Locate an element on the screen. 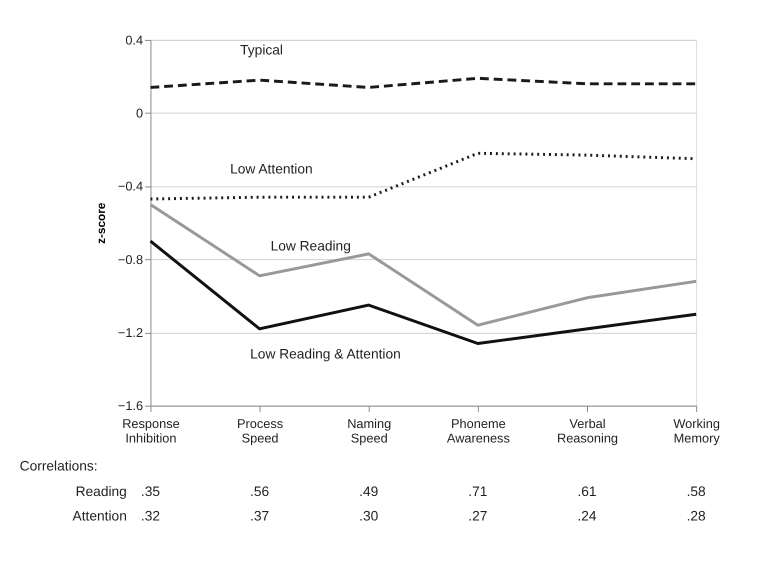  text: .37 is located at coordinates (260, 516).